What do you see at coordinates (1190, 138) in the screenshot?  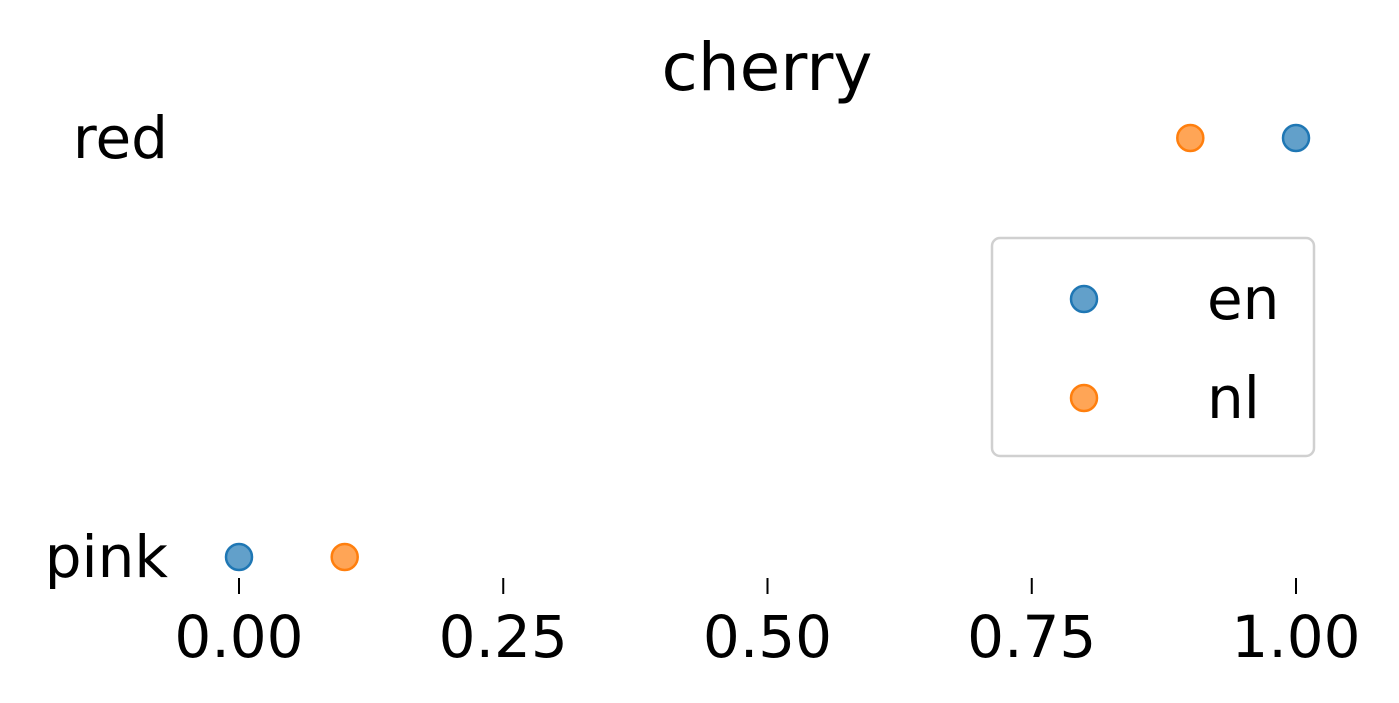 I see `point-nl-red` at bounding box center [1190, 138].